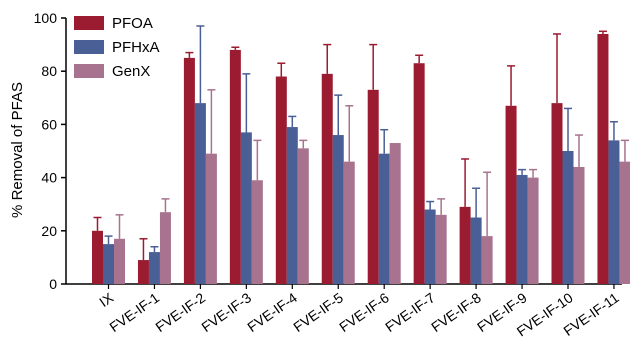  What do you see at coordinates (131, 71) in the screenshot?
I see `legend-label-genx: GenX` at bounding box center [131, 71].